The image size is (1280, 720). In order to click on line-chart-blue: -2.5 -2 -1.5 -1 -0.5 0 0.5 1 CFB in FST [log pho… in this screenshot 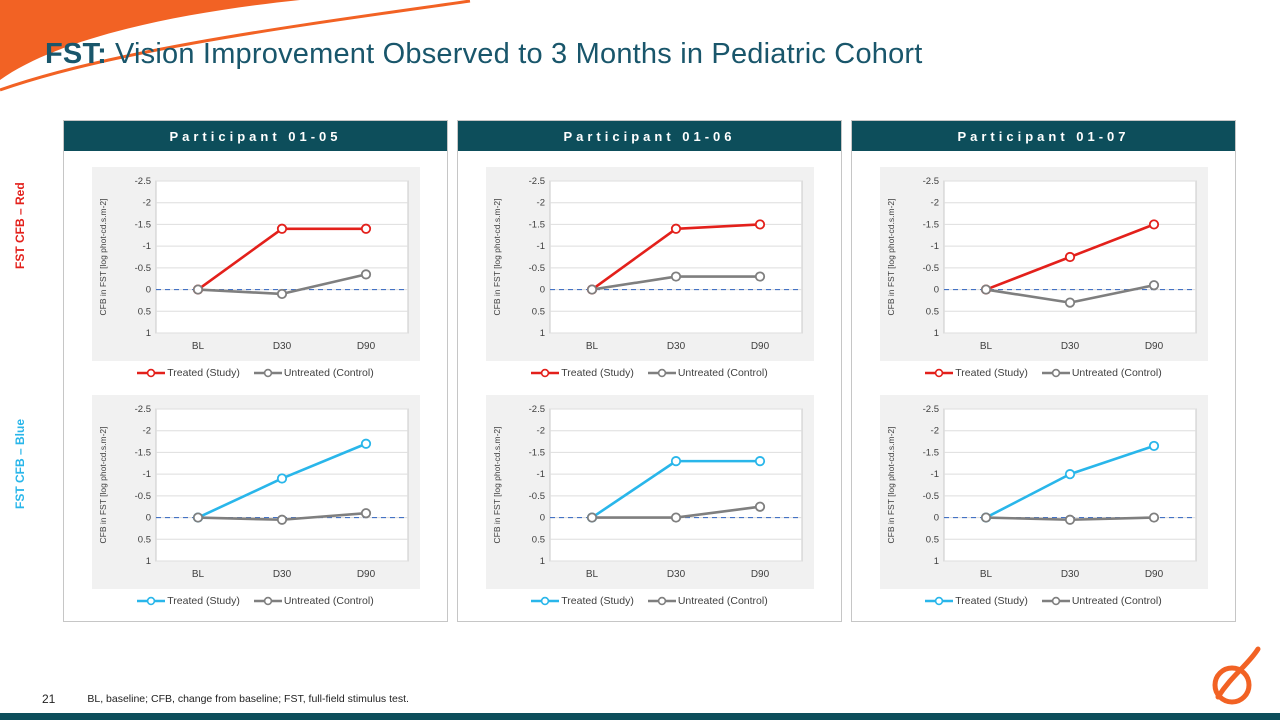, I will do `click(253, 492)`.